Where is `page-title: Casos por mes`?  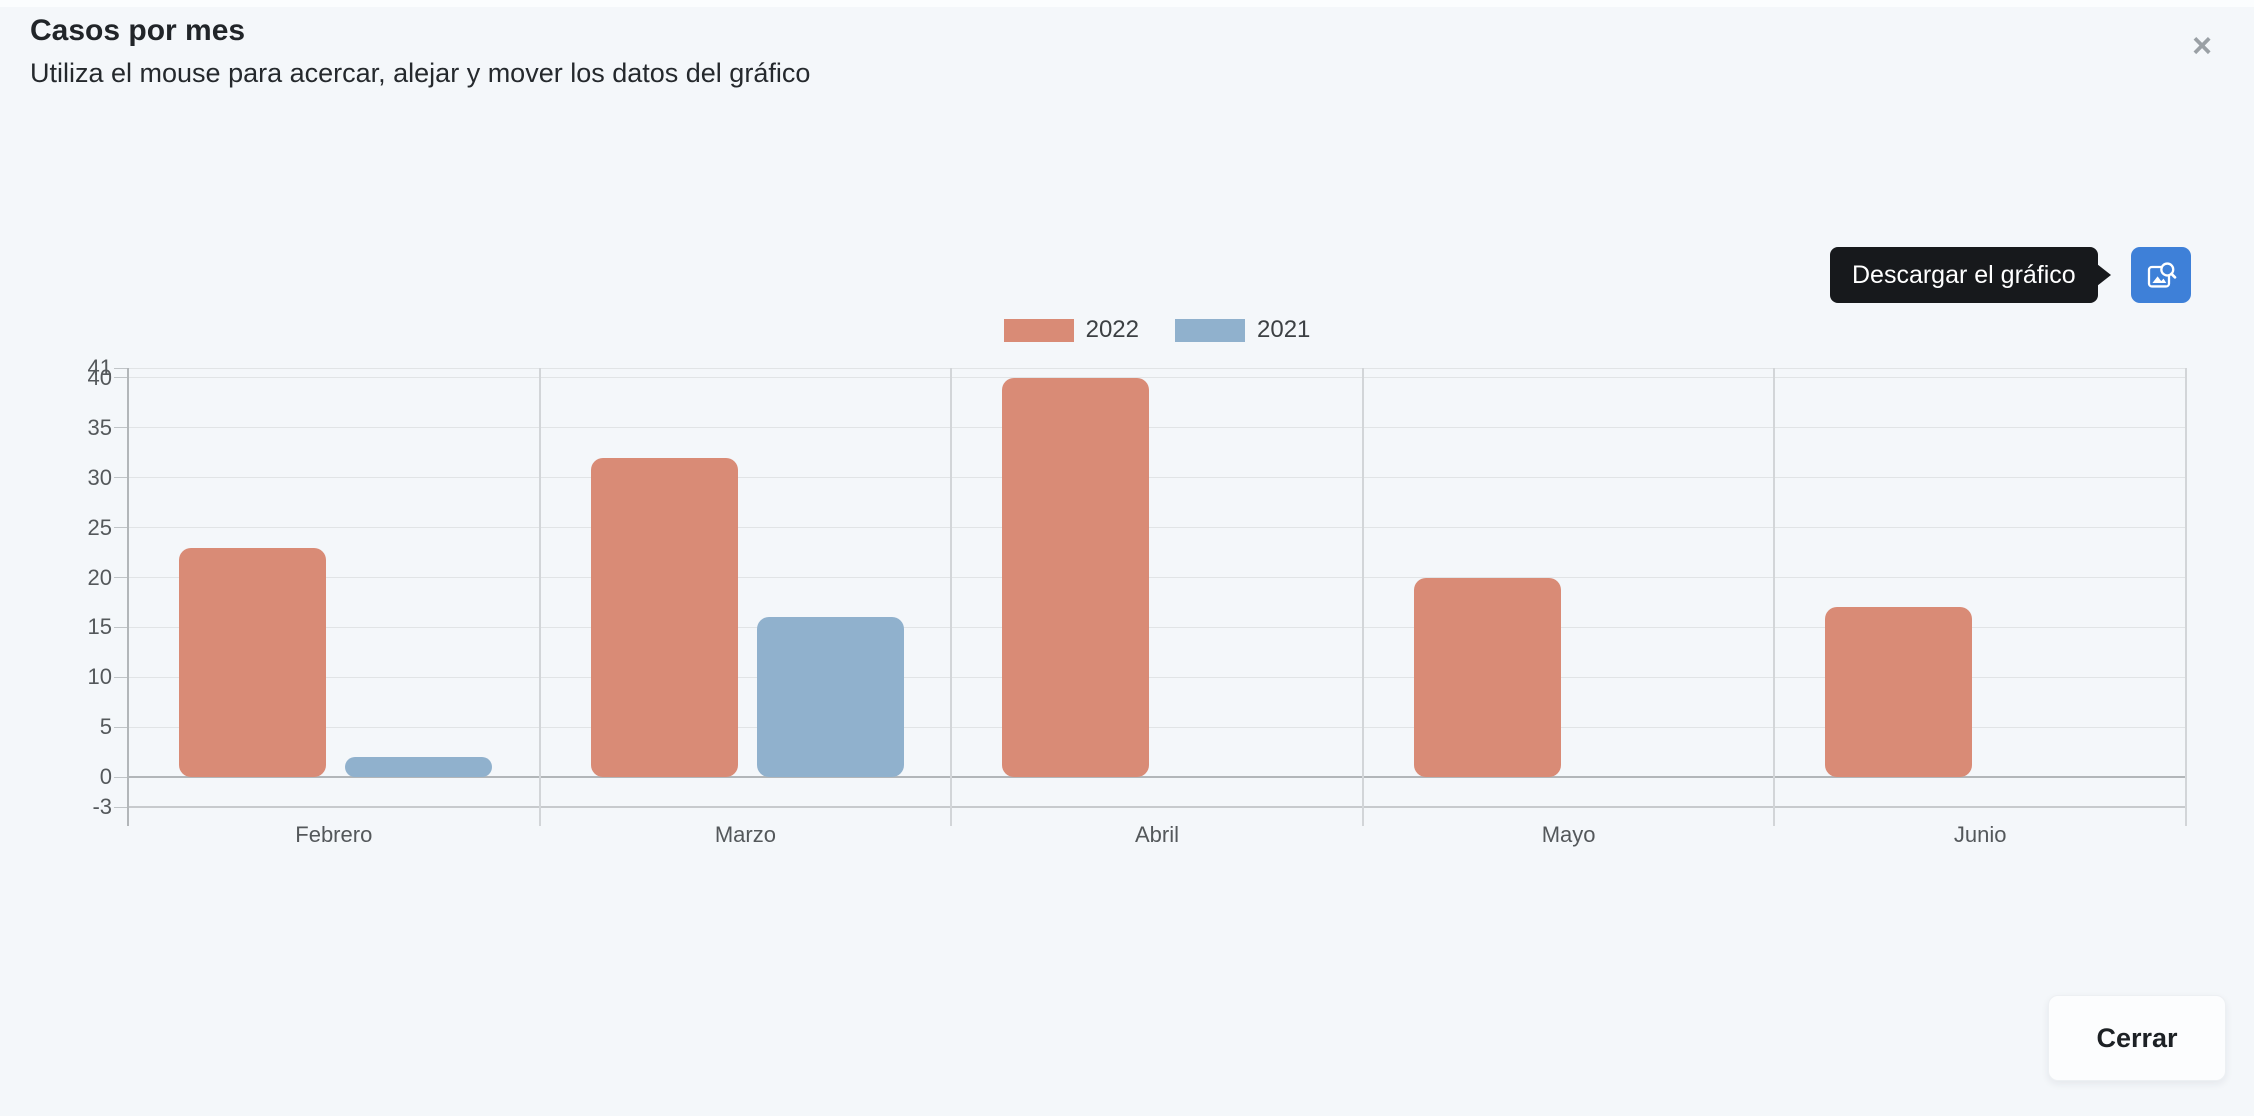 page-title: Casos por mes is located at coordinates (138, 30).